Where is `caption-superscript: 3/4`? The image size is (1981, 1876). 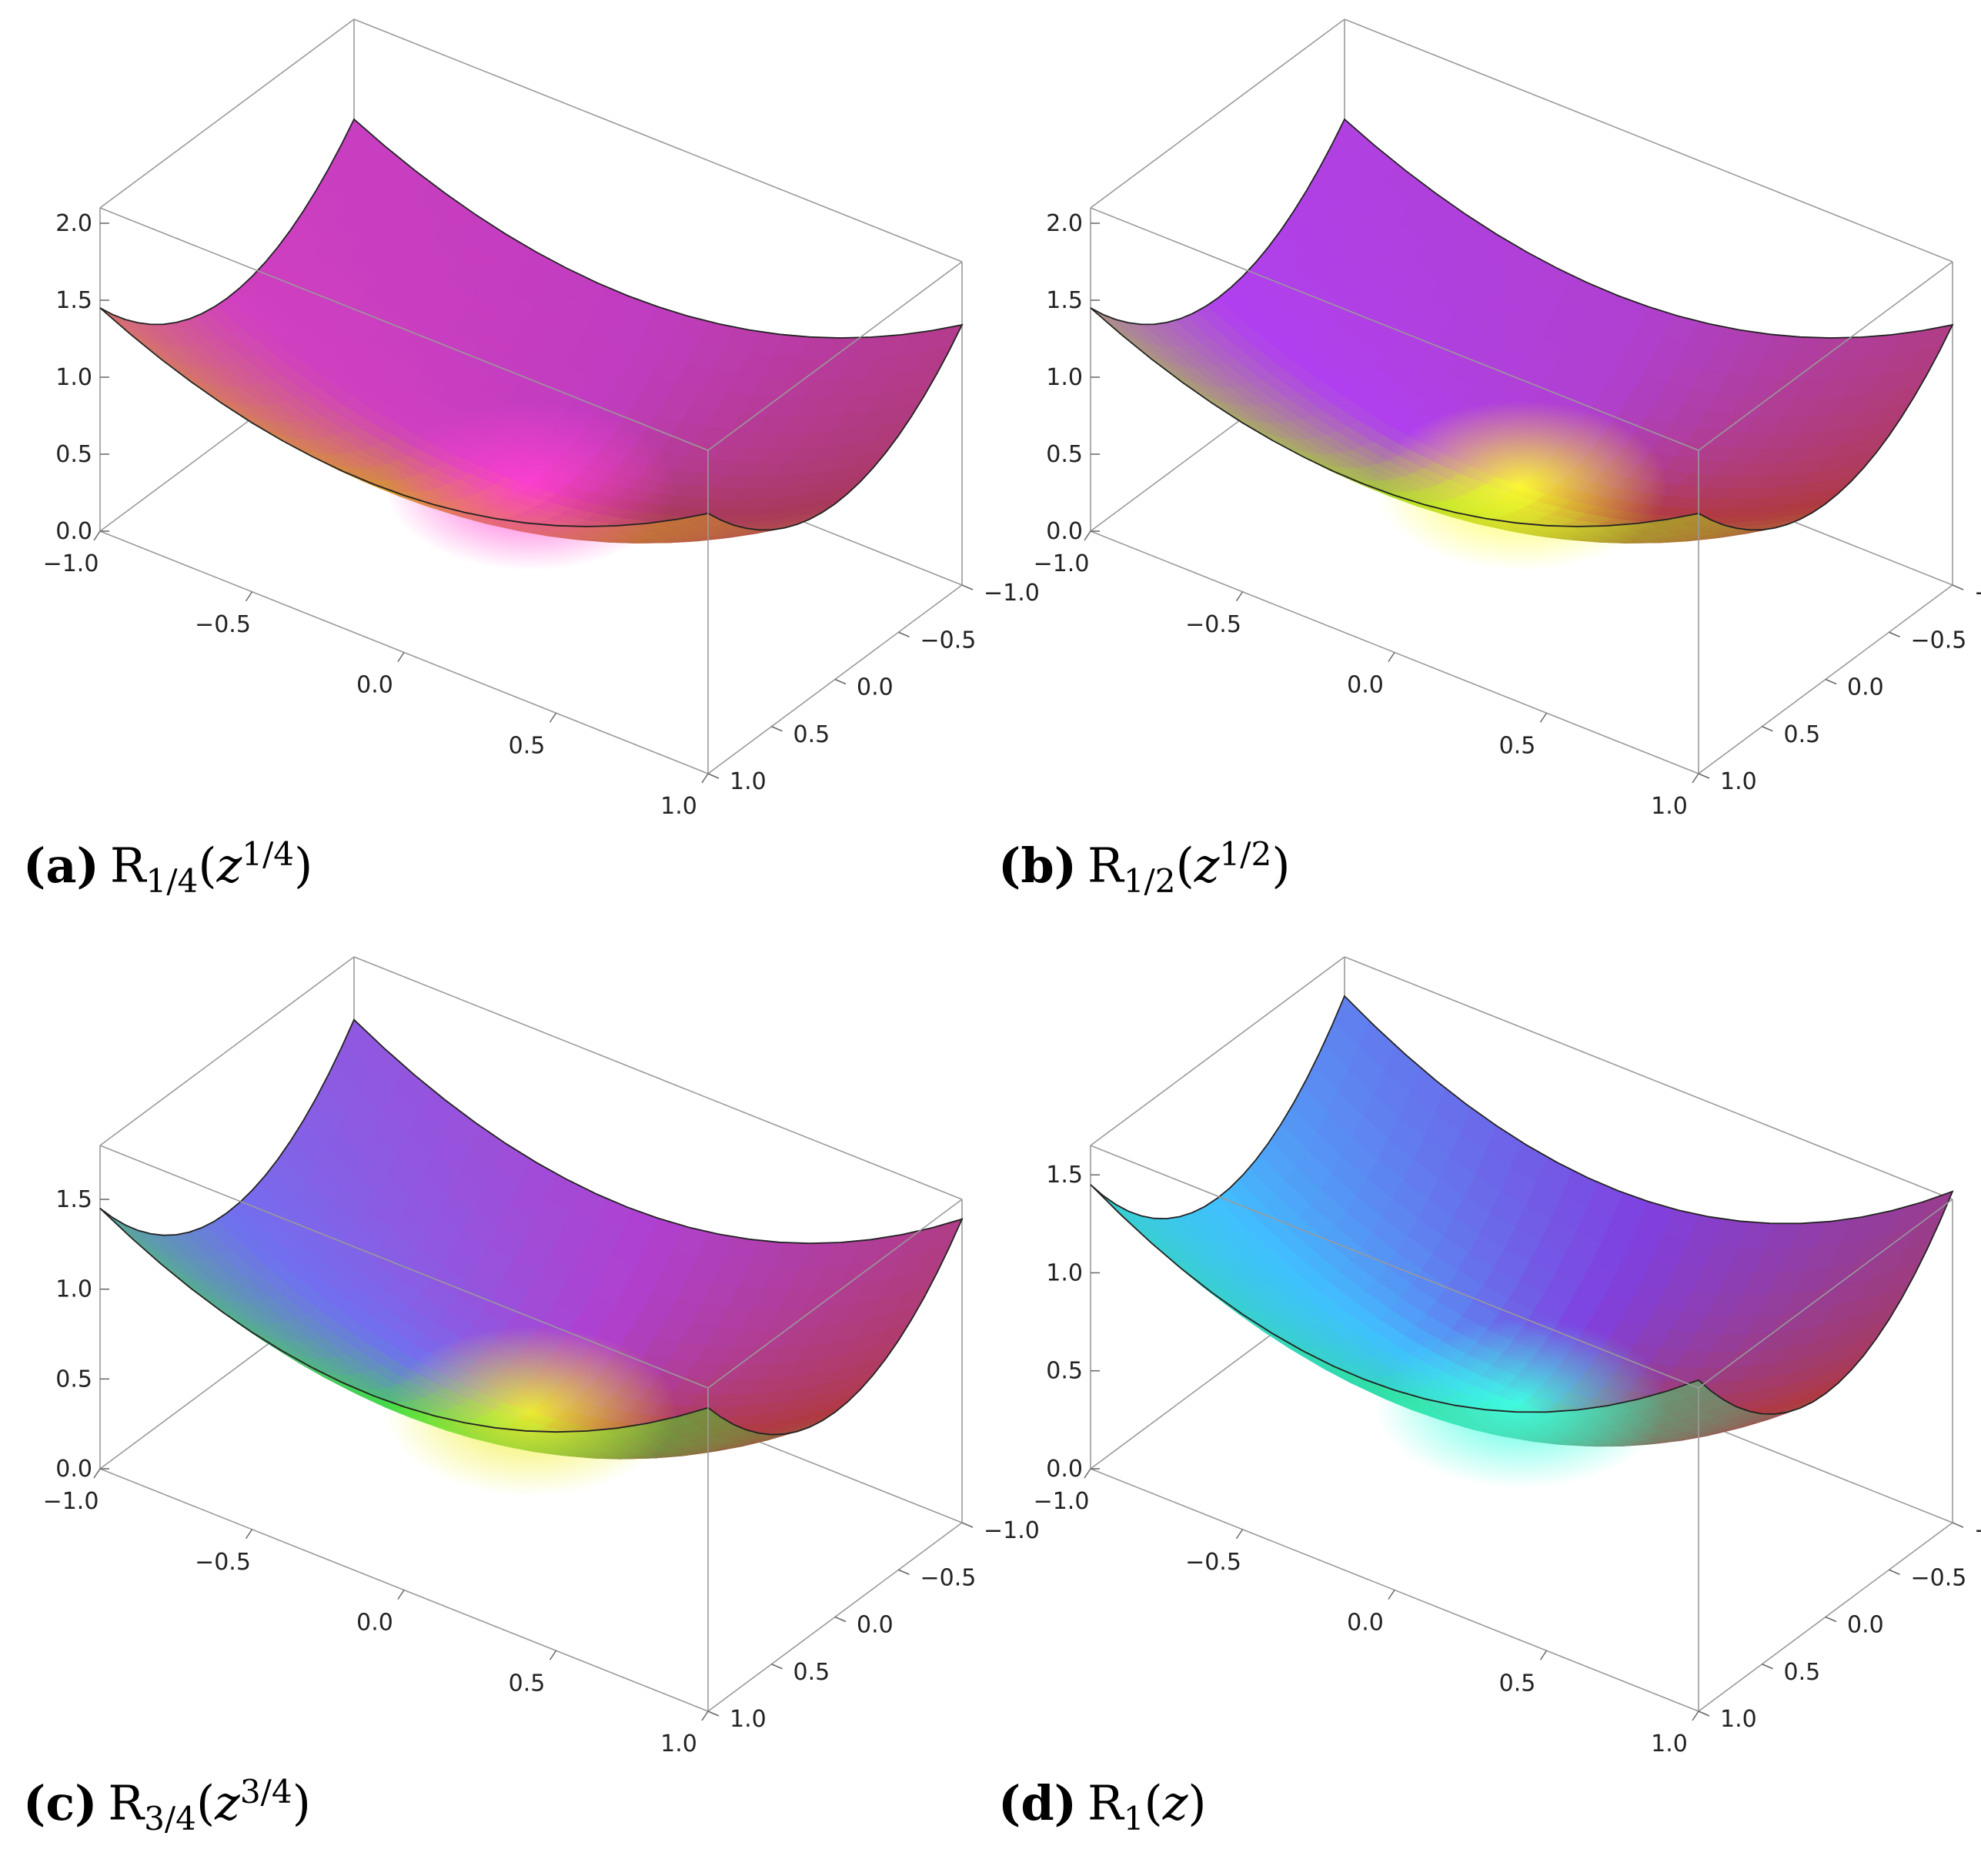 caption-superscript: 3/4 is located at coordinates (265, 1792).